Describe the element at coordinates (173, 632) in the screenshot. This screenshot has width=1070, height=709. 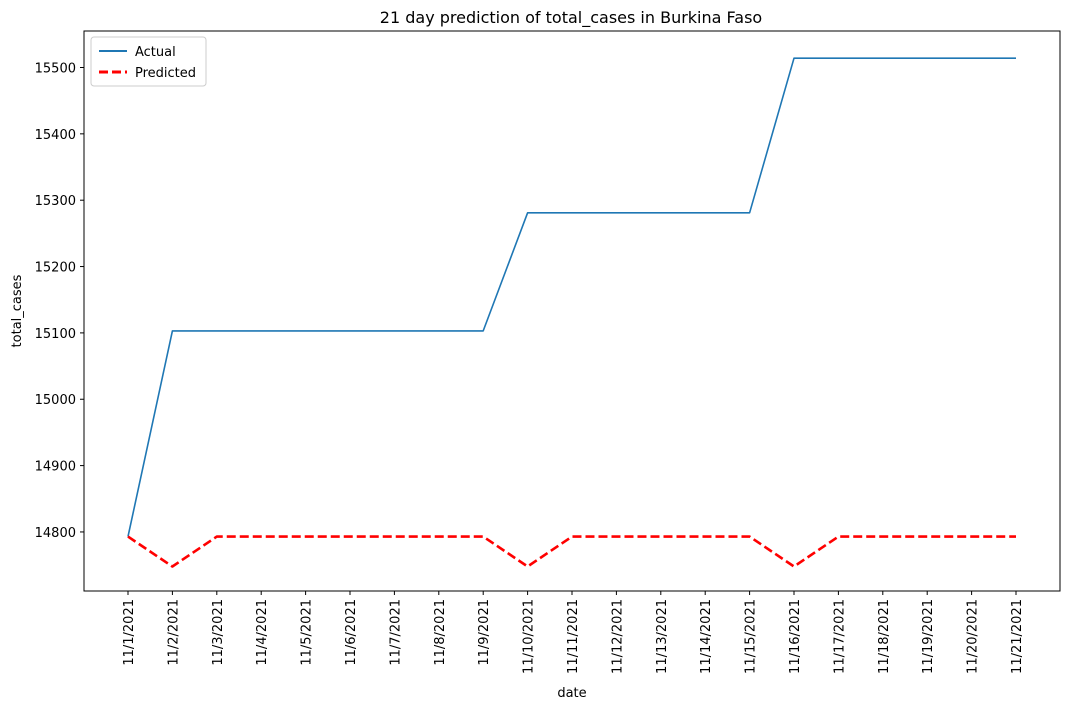
I see `x-tick-label: 11/2/2021` at that location.